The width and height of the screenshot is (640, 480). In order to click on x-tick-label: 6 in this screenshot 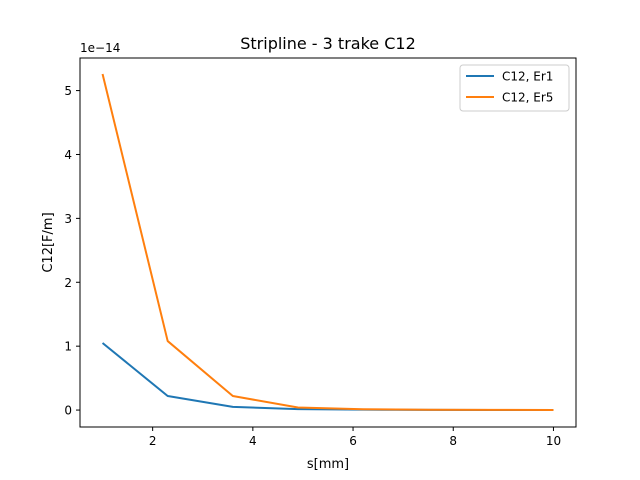, I will do `click(353, 441)`.